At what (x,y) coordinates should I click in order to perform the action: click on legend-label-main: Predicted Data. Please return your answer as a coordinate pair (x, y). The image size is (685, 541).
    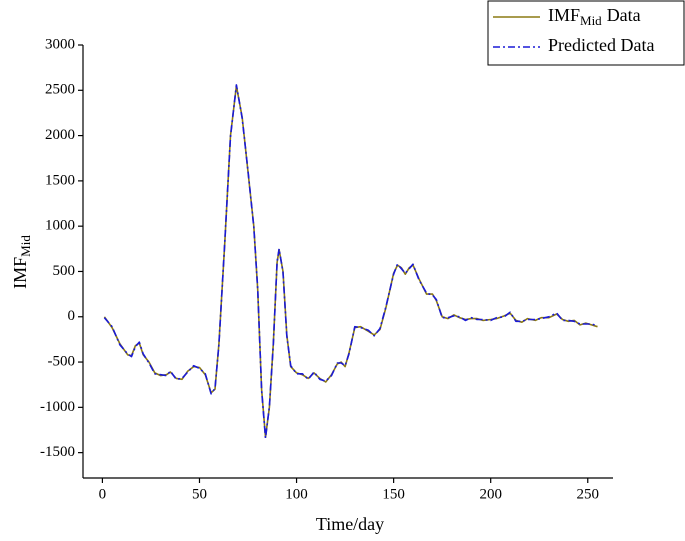
    Looking at the image, I should click on (601, 45).